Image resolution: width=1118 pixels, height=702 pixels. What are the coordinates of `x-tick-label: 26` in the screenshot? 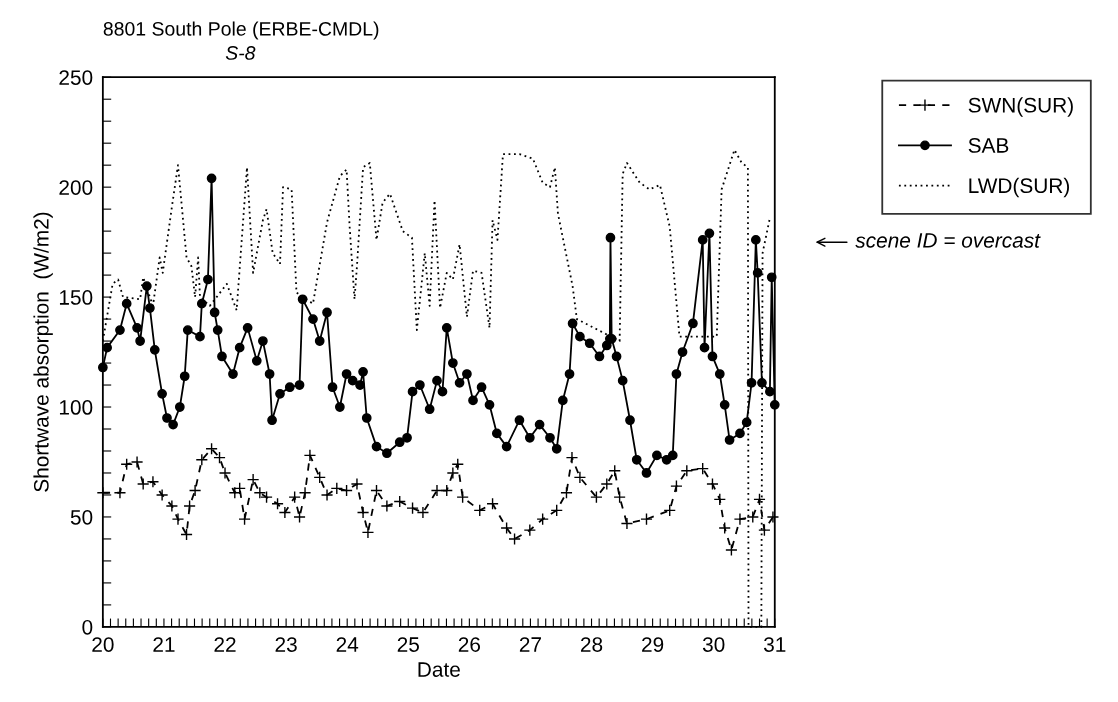 It's located at (469, 644).